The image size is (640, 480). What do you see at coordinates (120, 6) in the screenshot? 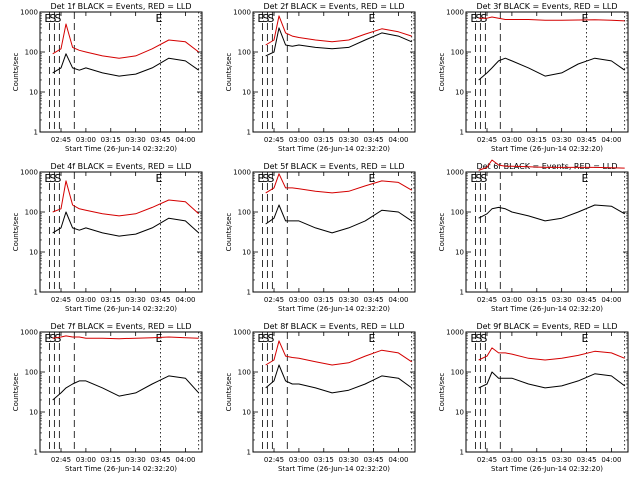
I see `panel-title: Det 1f BLACK = Events, RED = LLD` at bounding box center [120, 6].